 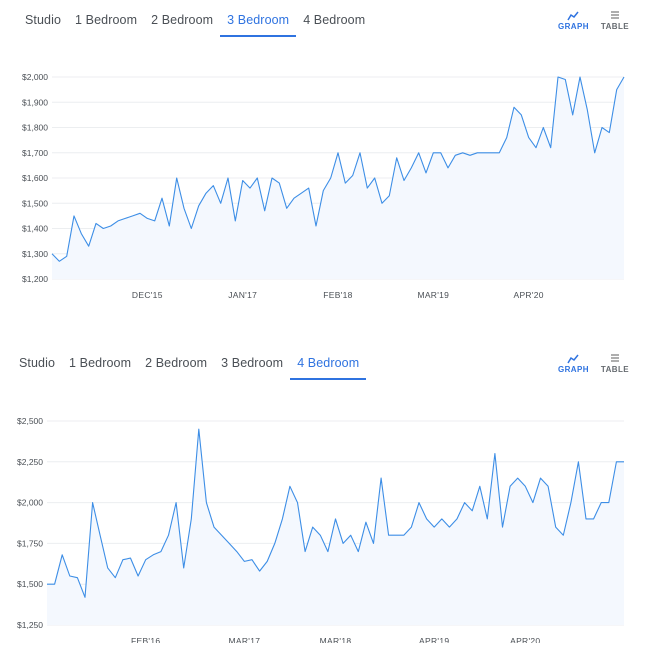 I want to click on y-tick-label: $1,400, so click(x=35, y=229).